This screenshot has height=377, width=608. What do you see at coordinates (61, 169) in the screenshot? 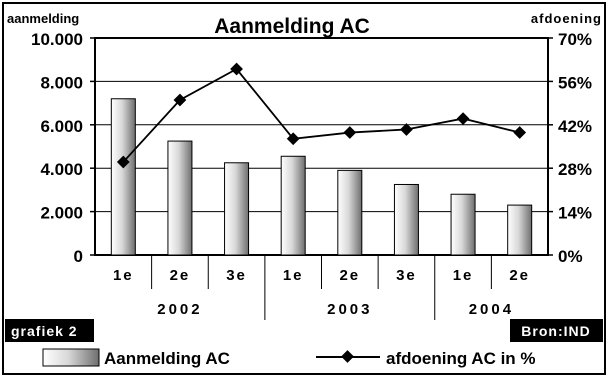
I see `y-tick-label-left: 4.000` at bounding box center [61, 169].